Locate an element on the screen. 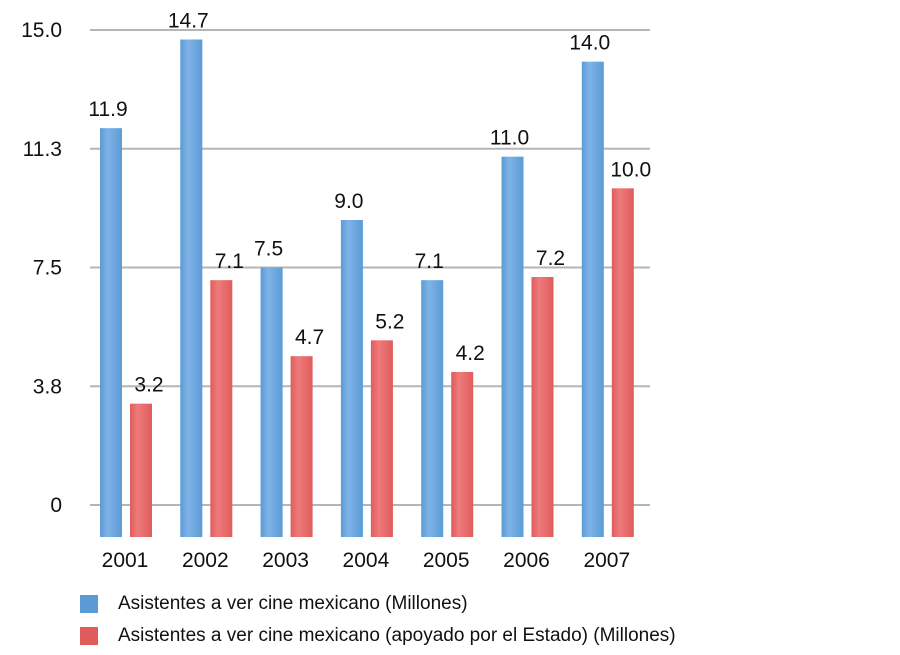 The image size is (900, 655). bar-supported-2002 is located at coordinates (221, 408).